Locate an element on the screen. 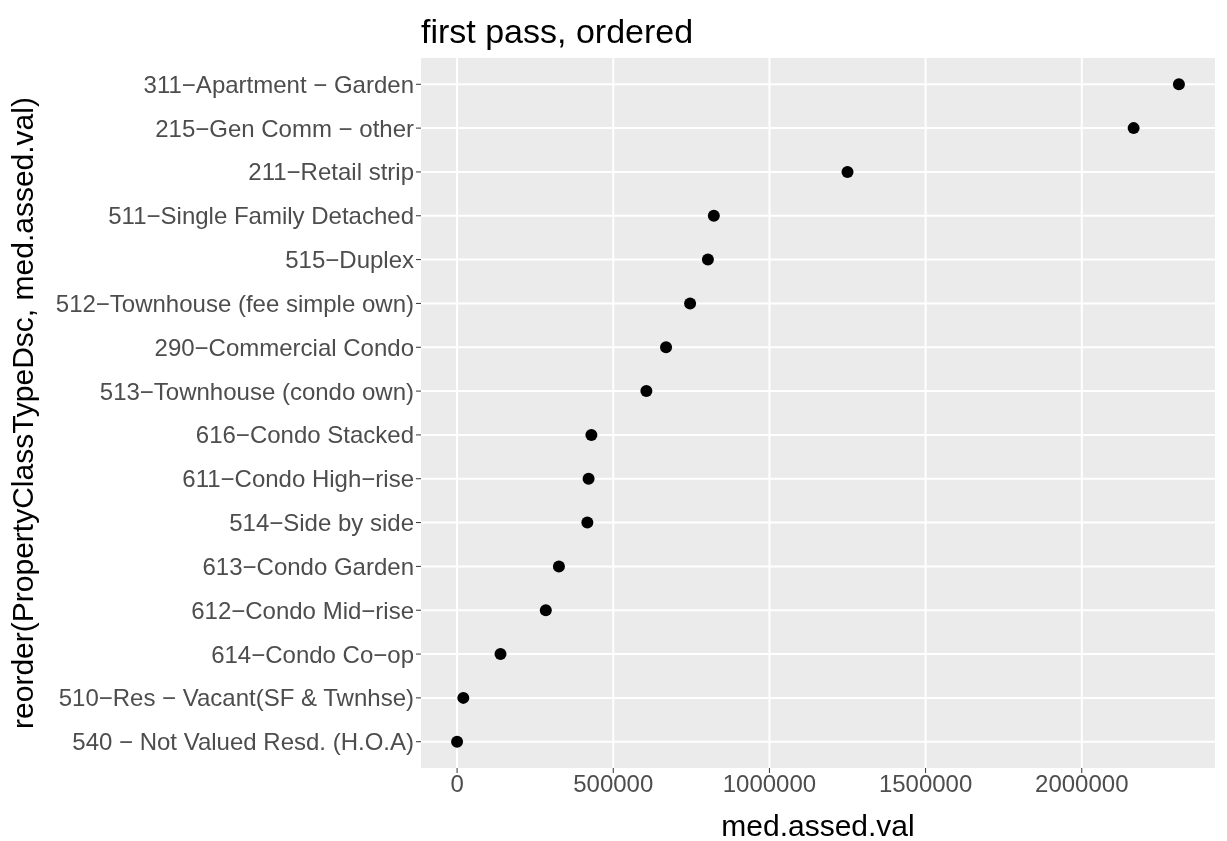 This screenshot has height=841, width=1227. y-tick-label: 611−Condo High−rise is located at coordinates (298, 479).